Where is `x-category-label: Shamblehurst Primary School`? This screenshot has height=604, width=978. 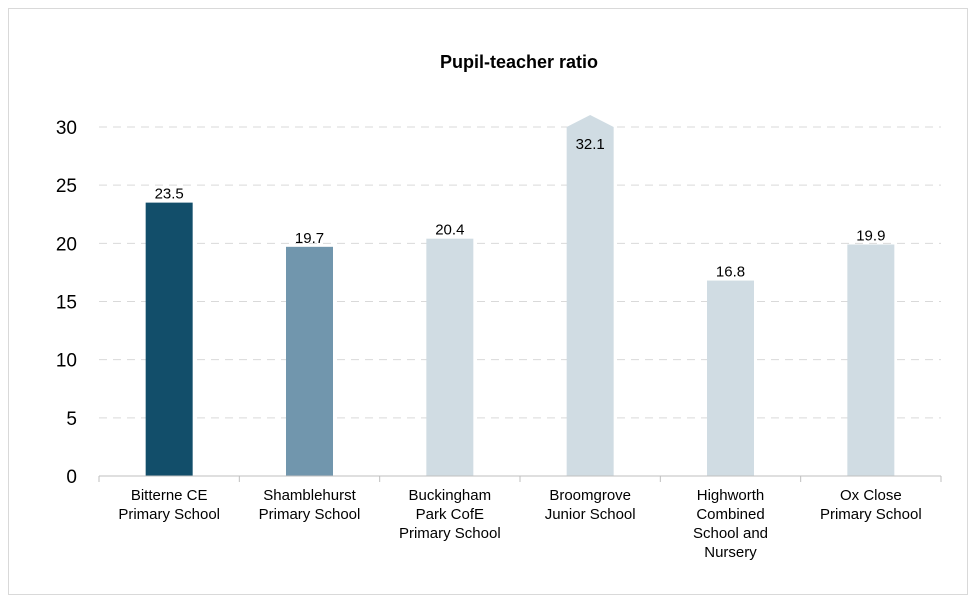
x-category-label: Shamblehurst Primary School is located at coordinates (310, 505).